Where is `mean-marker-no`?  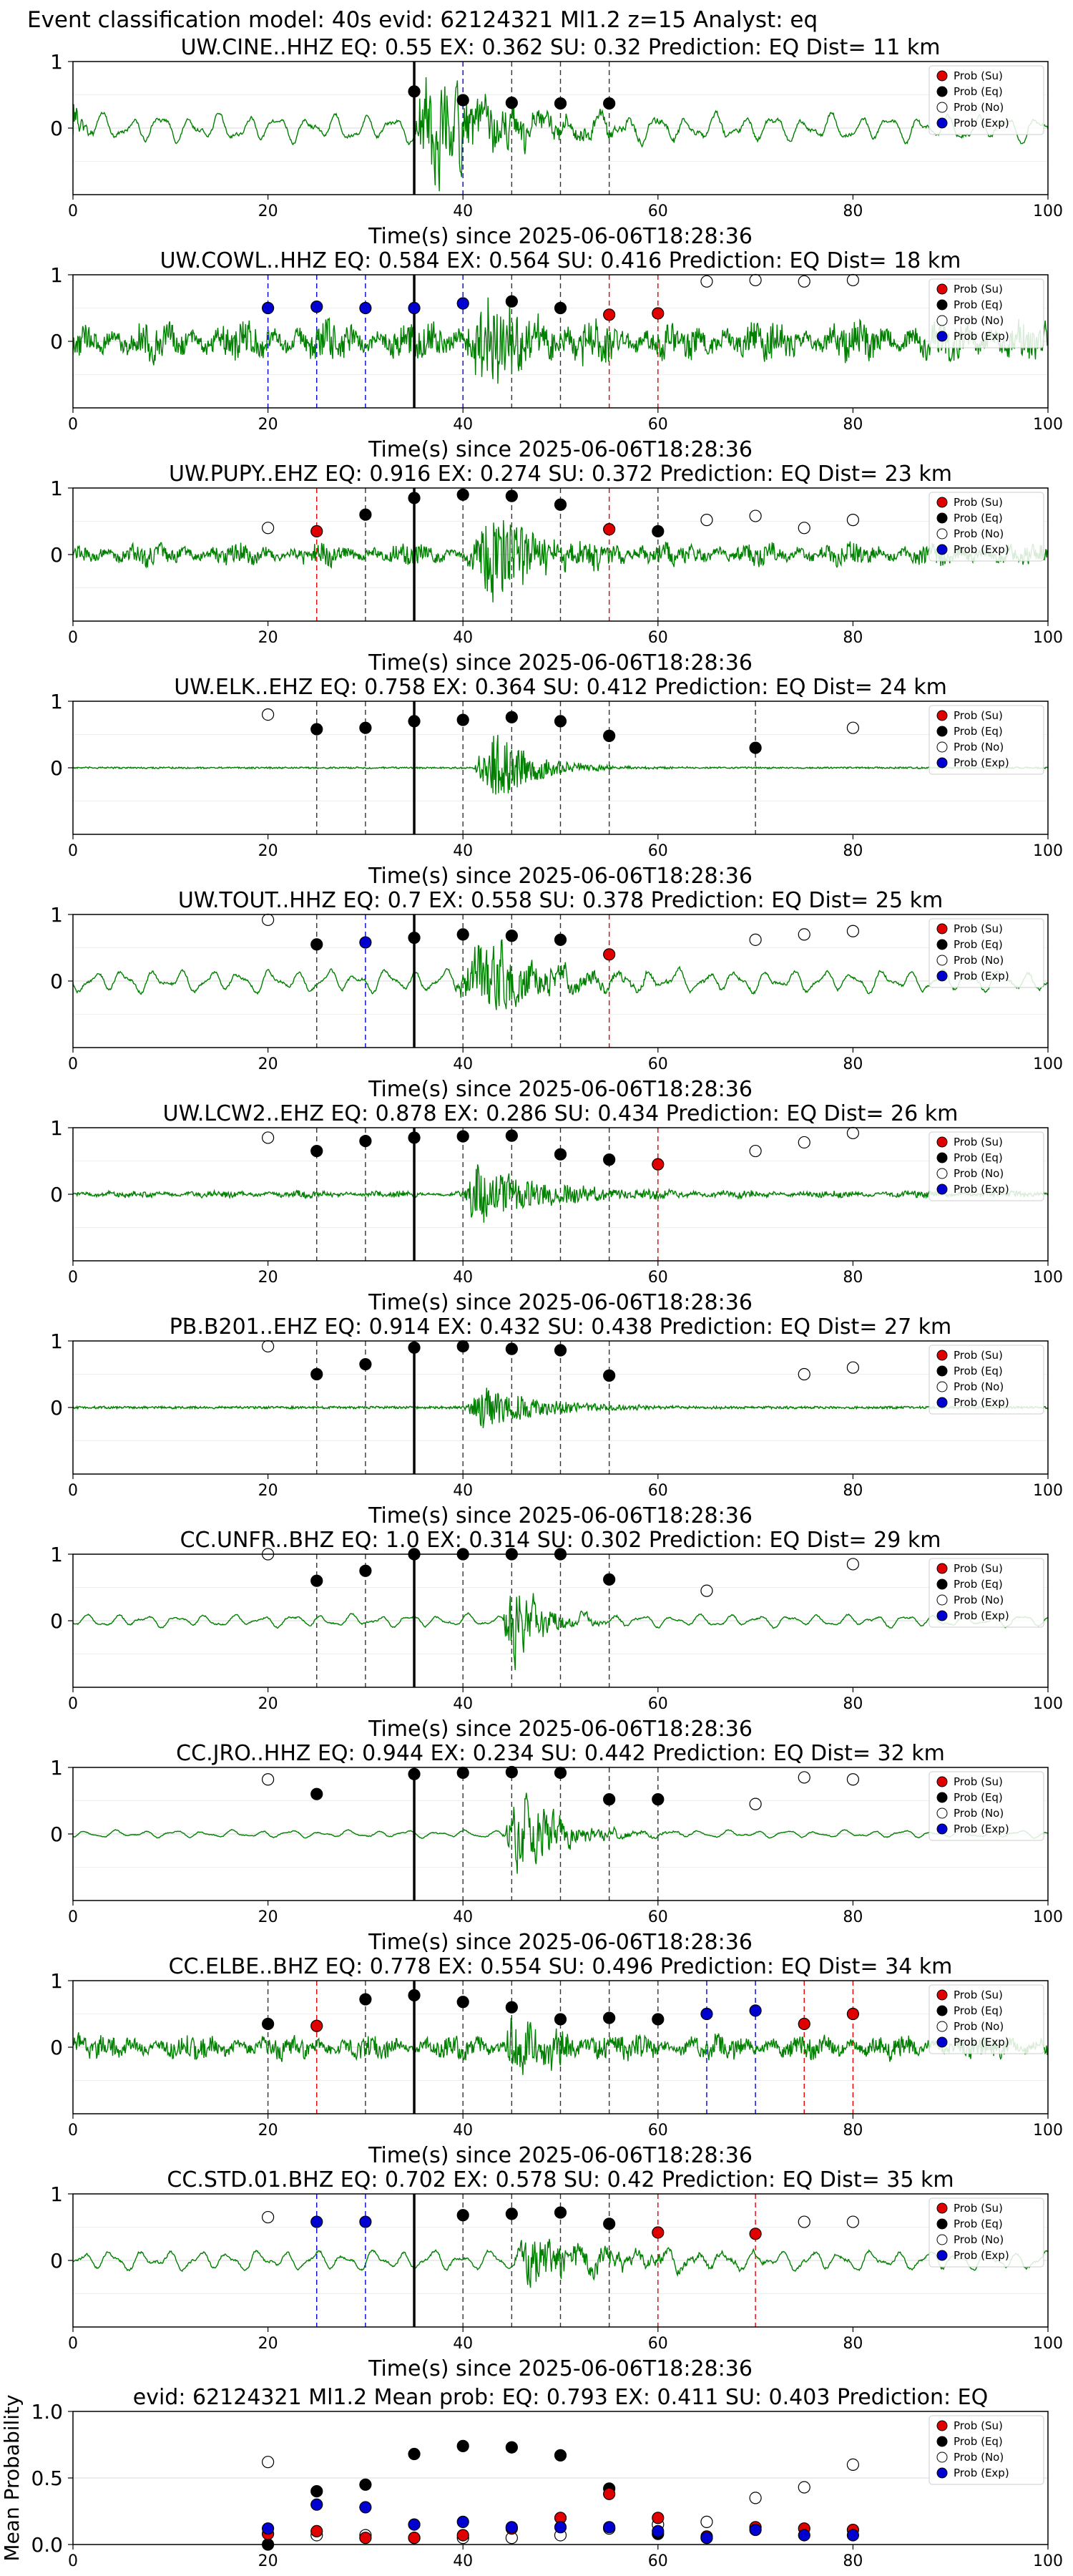
mean-marker-no is located at coordinates (268, 2462).